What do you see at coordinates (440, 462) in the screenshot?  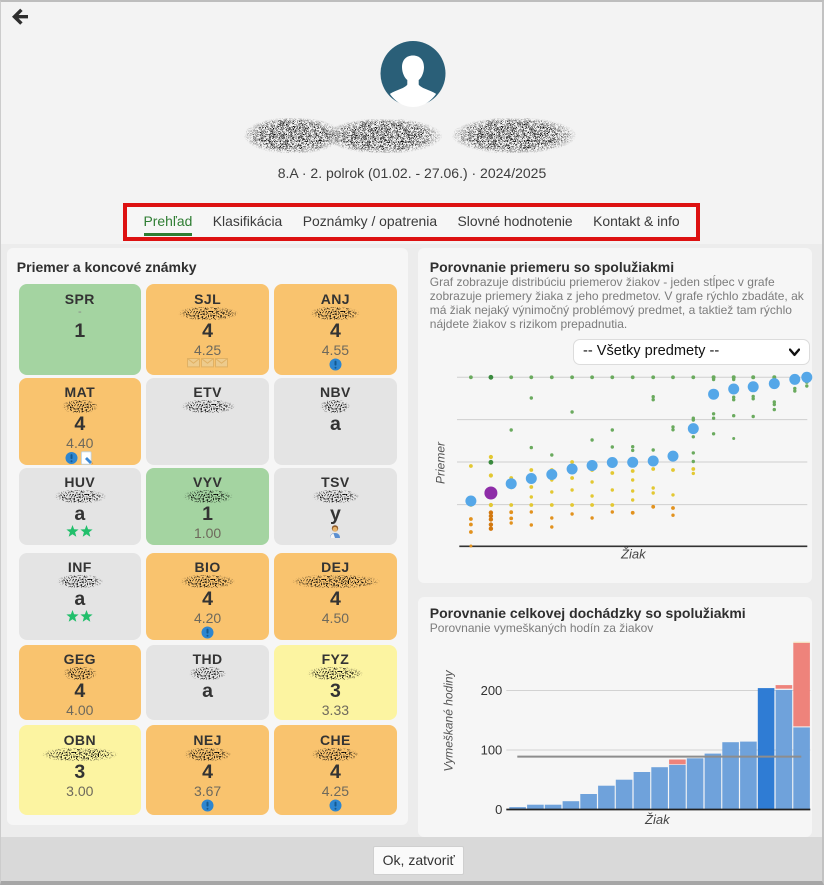 I see `svg-text: Priemer` at bounding box center [440, 462].